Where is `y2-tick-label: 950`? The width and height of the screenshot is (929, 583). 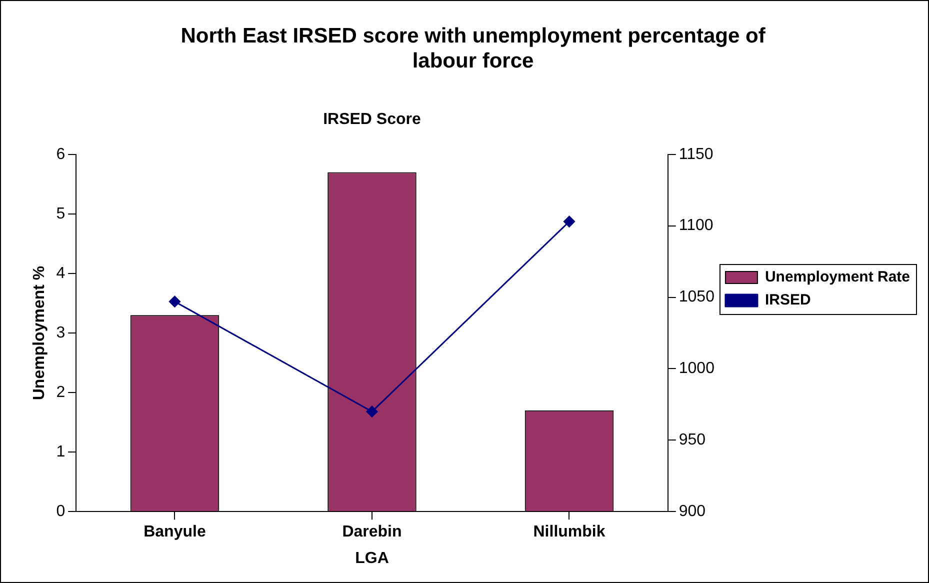 y2-tick-label: 950 is located at coordinates (692, 440).